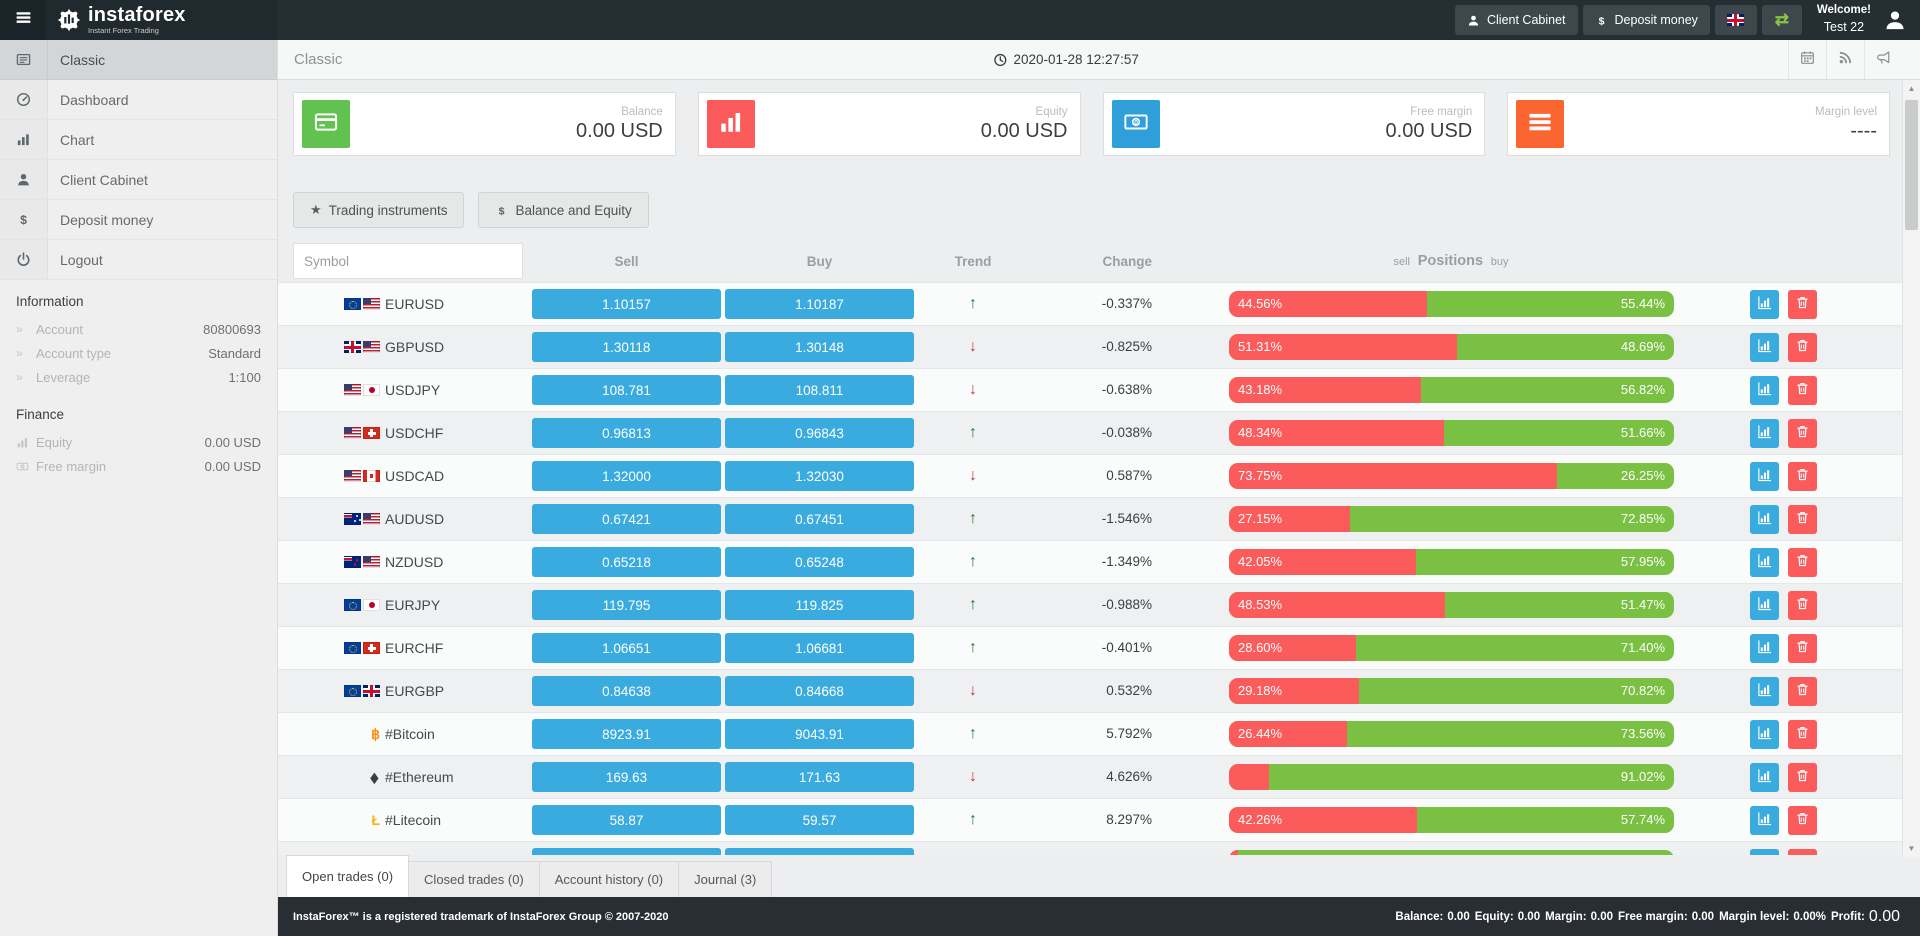 This screenshot has height=936, width=1920. Describe the element at coordinates (1516, 20) in the screenshot. I see `client-cabinet-button: Client Cabinet` at that location.